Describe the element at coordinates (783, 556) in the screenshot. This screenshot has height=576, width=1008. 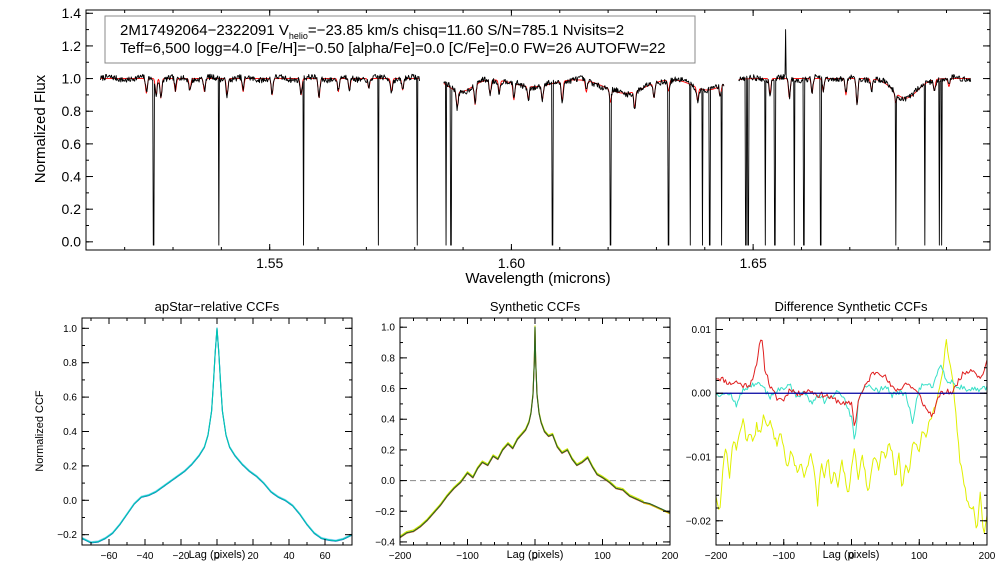
I see `difference-ccf-xtick-label: −100` at that location.